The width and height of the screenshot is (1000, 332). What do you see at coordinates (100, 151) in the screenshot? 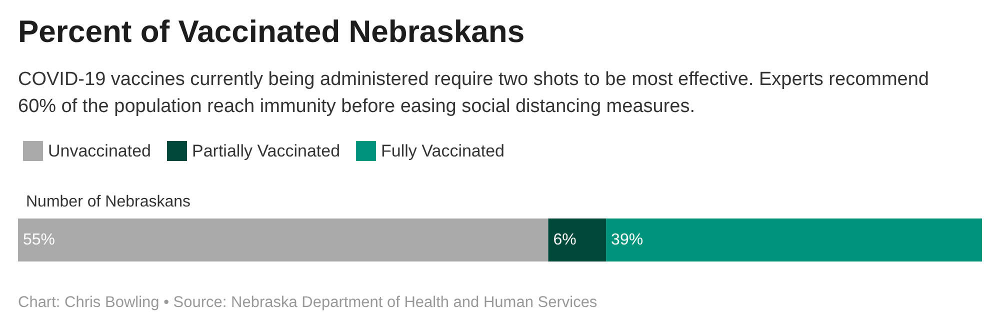
I see `legend-label: Unvaccinated` at bounding box center [100, 151].